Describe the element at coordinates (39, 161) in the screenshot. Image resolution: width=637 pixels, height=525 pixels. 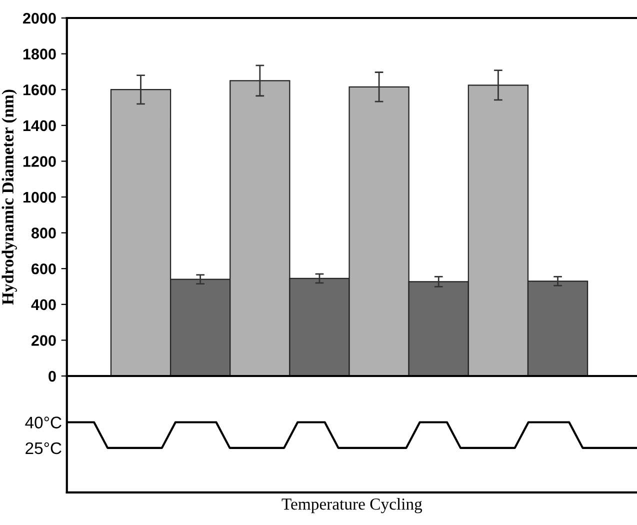
I see `y-tick-label: 1200` at that location.